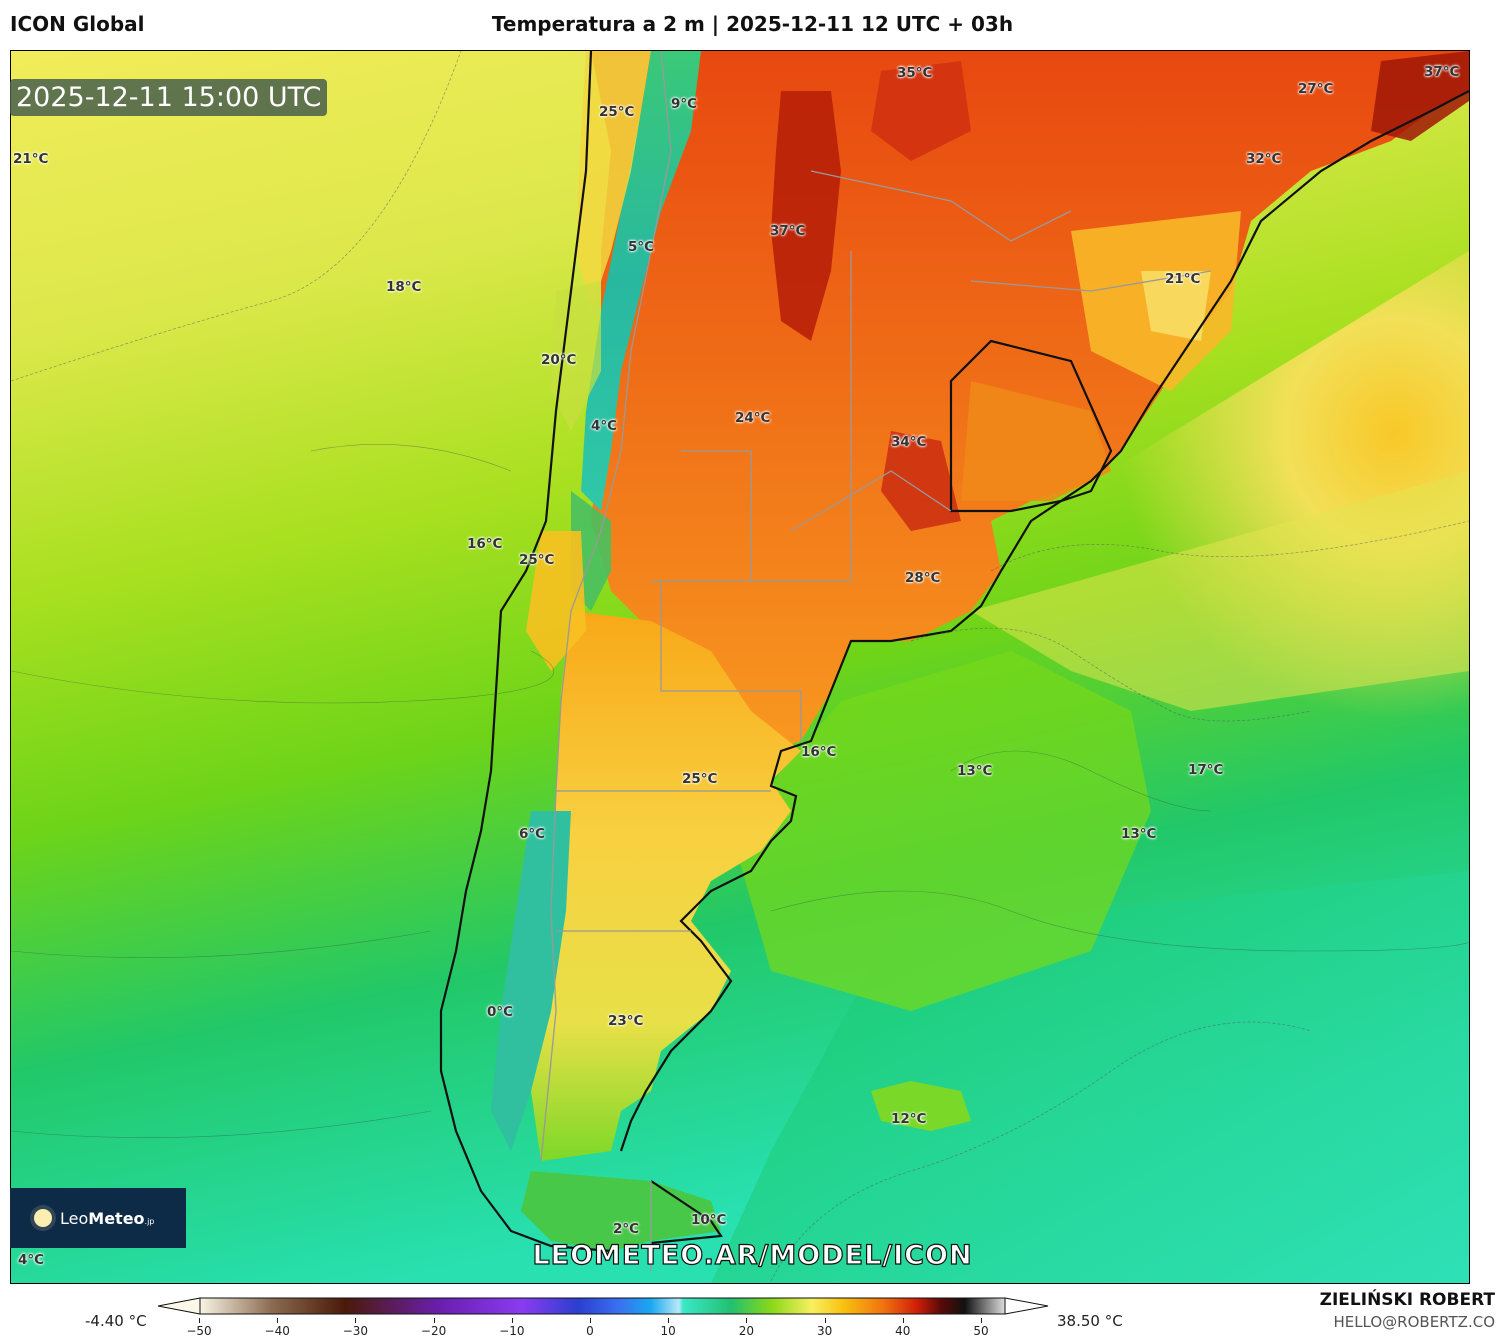  What do you see at coordinates (641, 247) in the screenshot?
I see `temperature-label: 5°C` at bounding box center [641, 247].